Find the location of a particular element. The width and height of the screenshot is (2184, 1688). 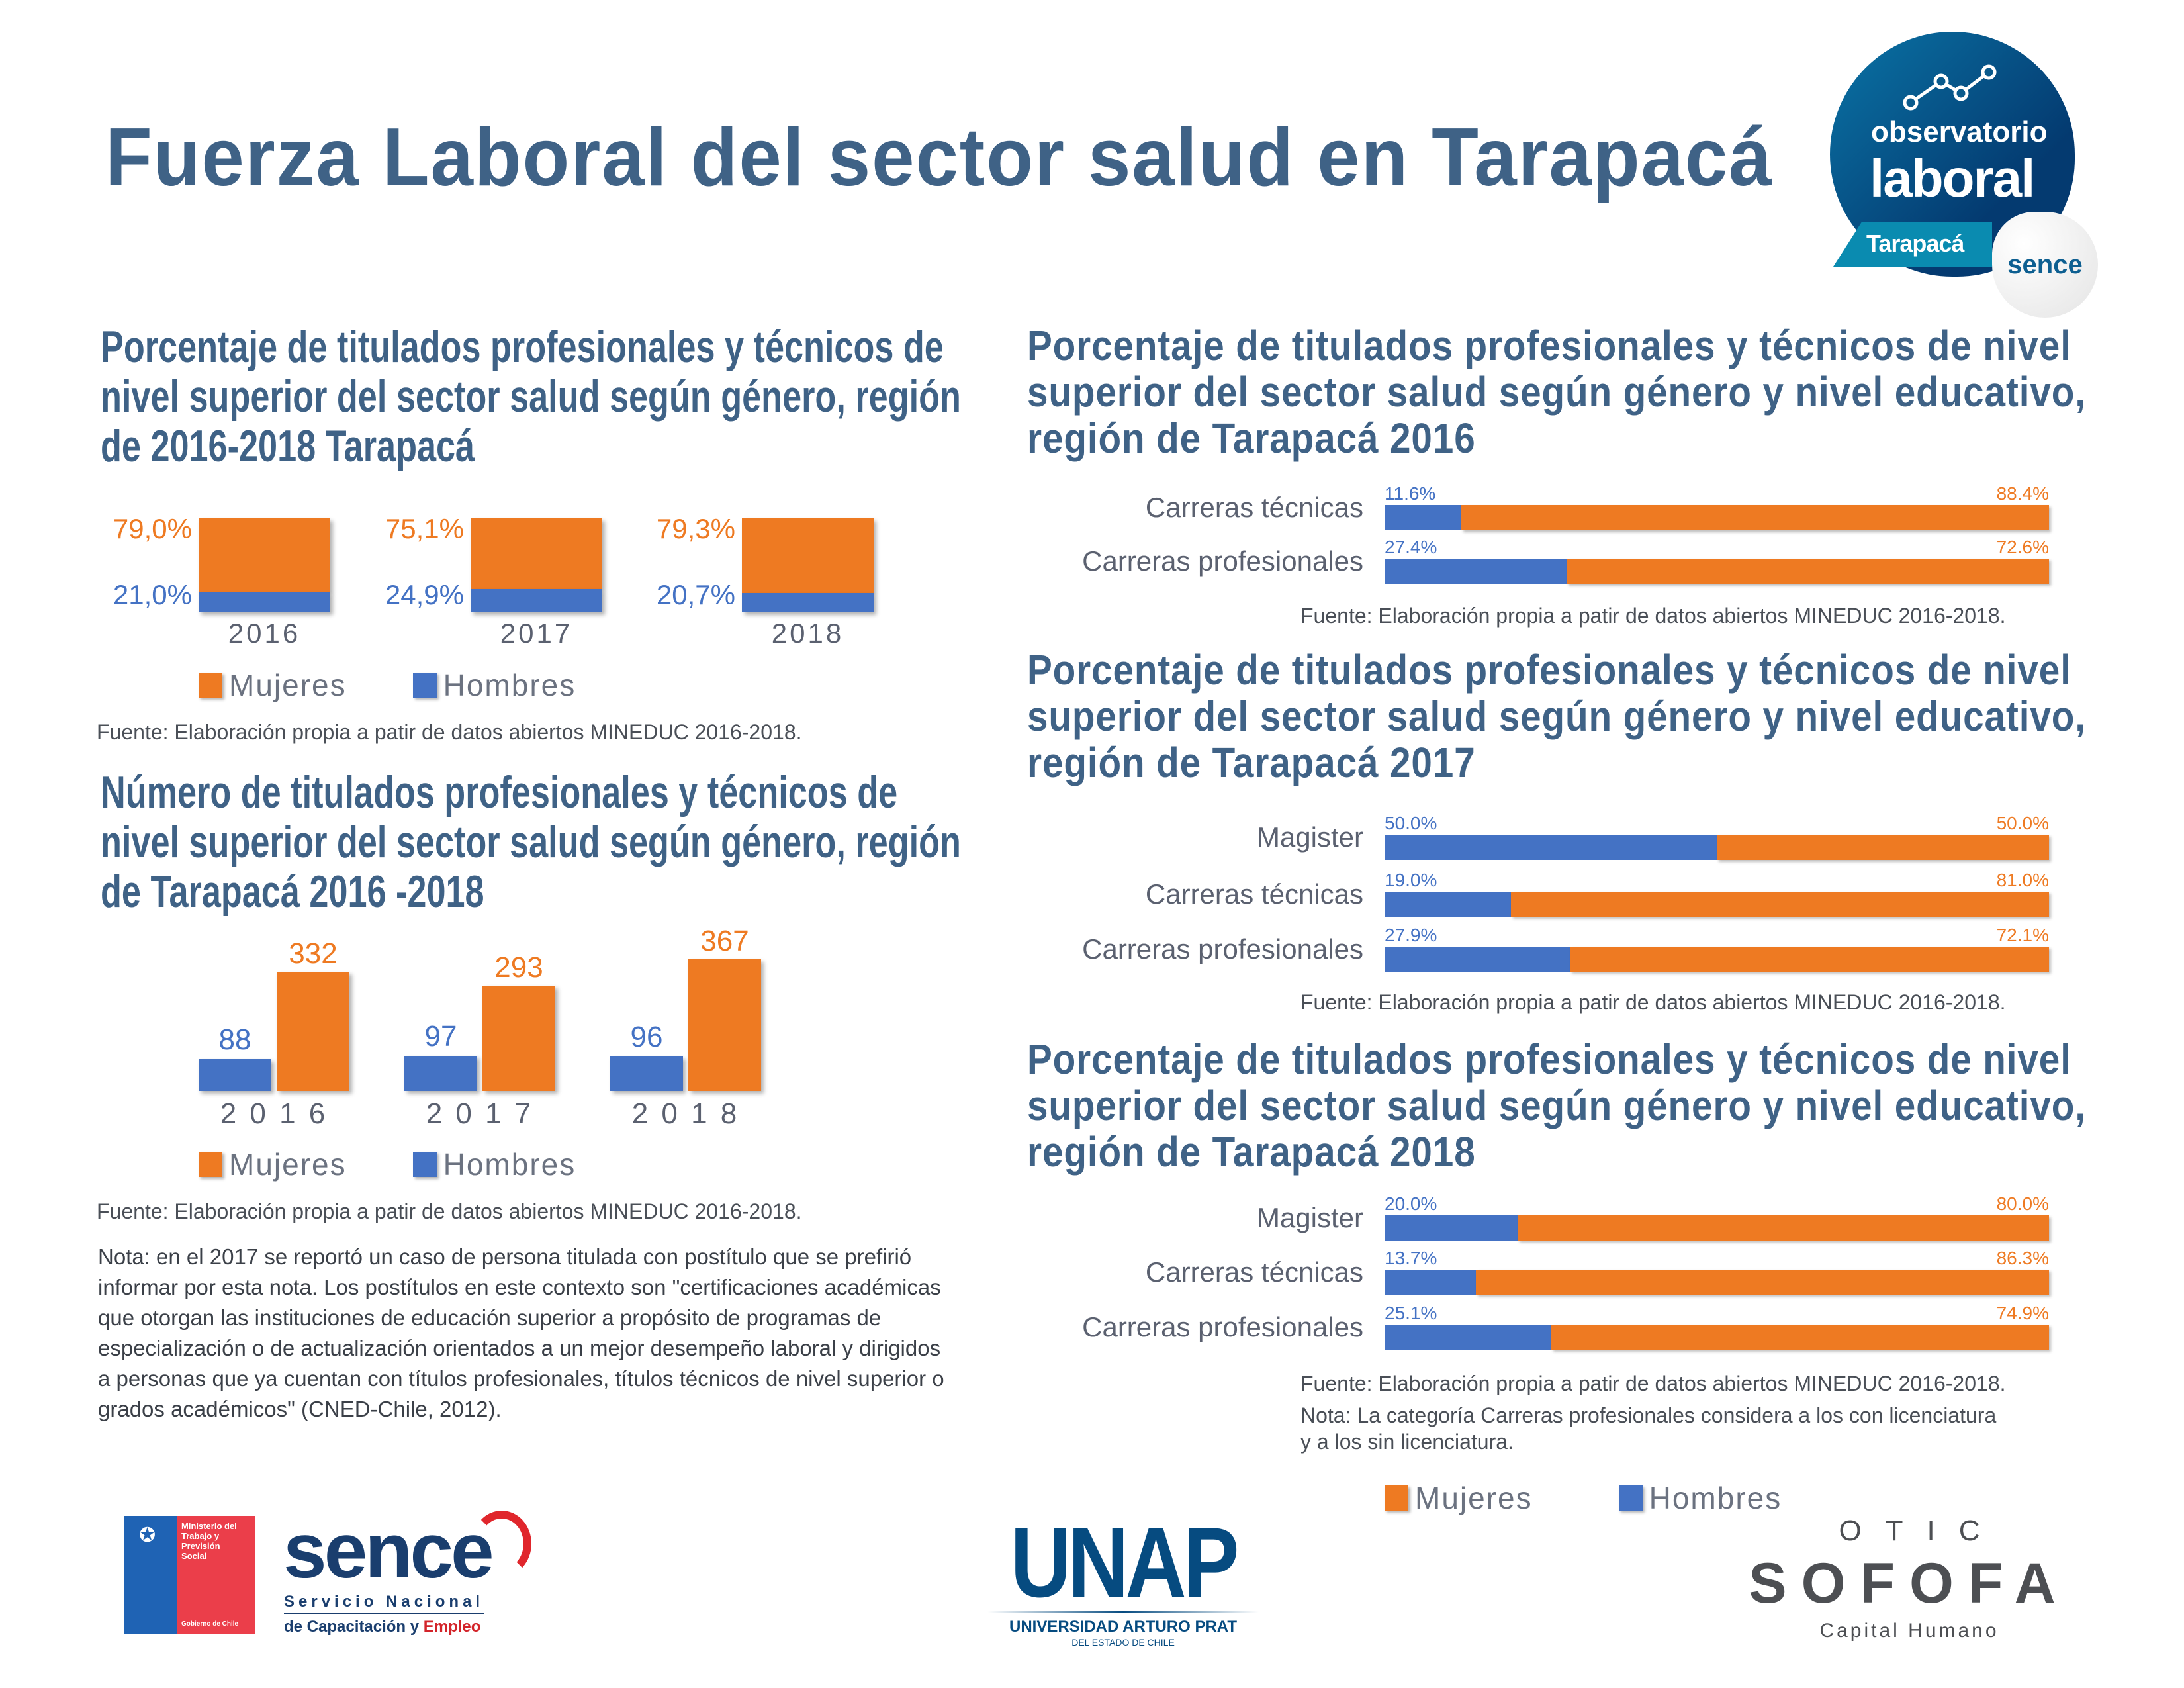

year-label: 2 0 1 7 is located at coordinates (480, 1114).